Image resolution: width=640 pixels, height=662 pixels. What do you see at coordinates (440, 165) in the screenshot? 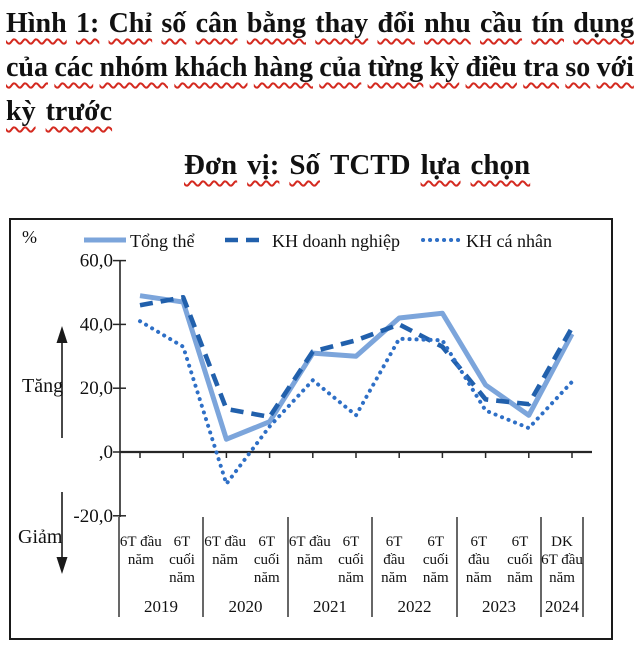
I see `title-word: lựa` at bounding box center [440, 165].